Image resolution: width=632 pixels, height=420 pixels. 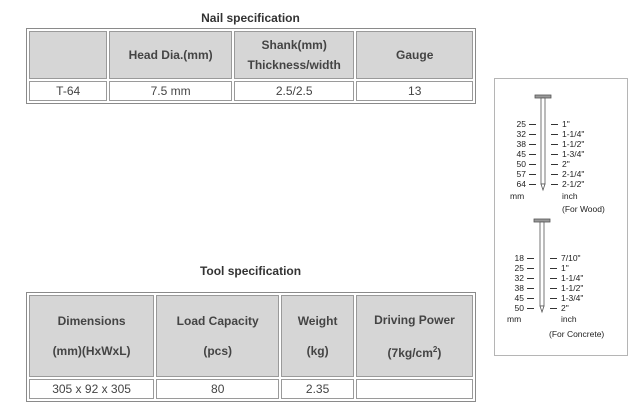 What do you see at coordinates (542, 220) in the screenshot?
I see `concrete-nail-head` at bounding box center [542, 220].